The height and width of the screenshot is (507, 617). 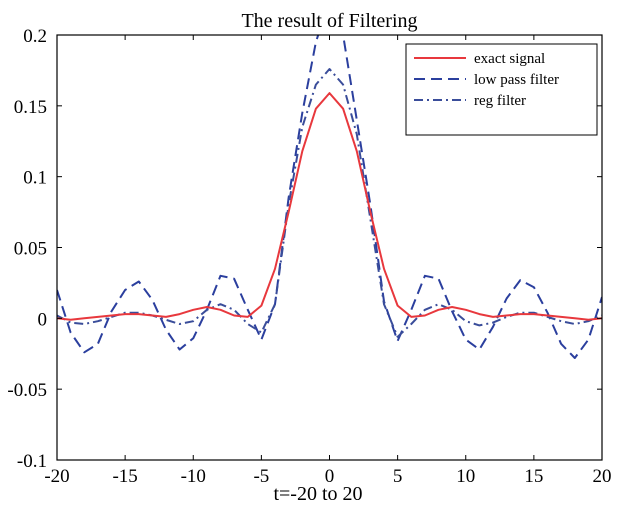 What do you see at coordinates (30, 107) in the screenshot?
I see `y-tick-label: 0.15` at bounding box center [30, 107].